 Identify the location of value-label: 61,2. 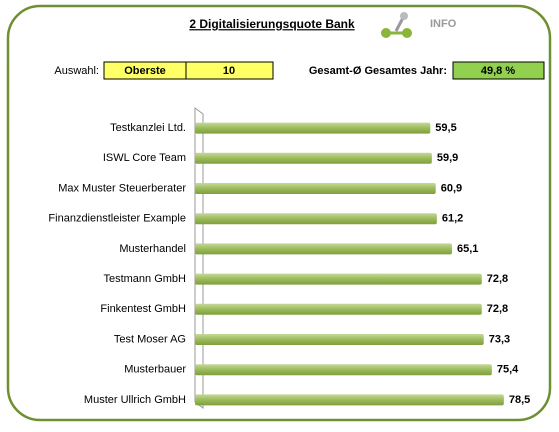
(452, 219).